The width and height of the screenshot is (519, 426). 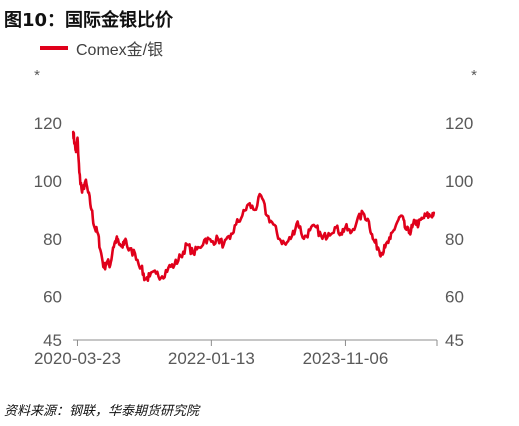 What do you see at coordinates (54, 48) in the screenshot?
I see `legend-swatch` at bounding box center [54, 48].